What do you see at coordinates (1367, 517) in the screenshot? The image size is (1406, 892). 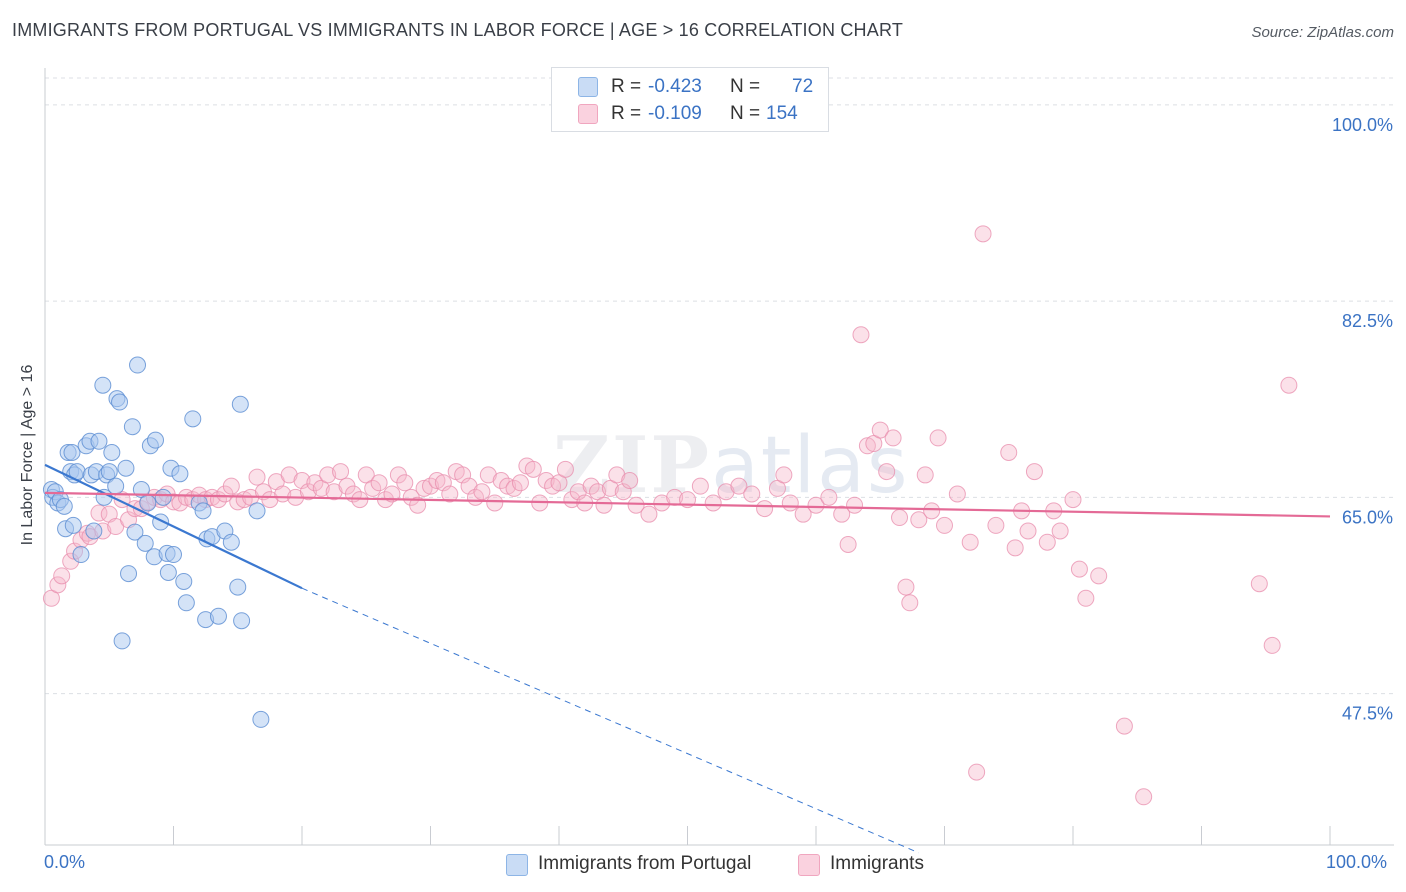 I see `y-tick-label: 65.0%` at bounding box center [1367, 517].